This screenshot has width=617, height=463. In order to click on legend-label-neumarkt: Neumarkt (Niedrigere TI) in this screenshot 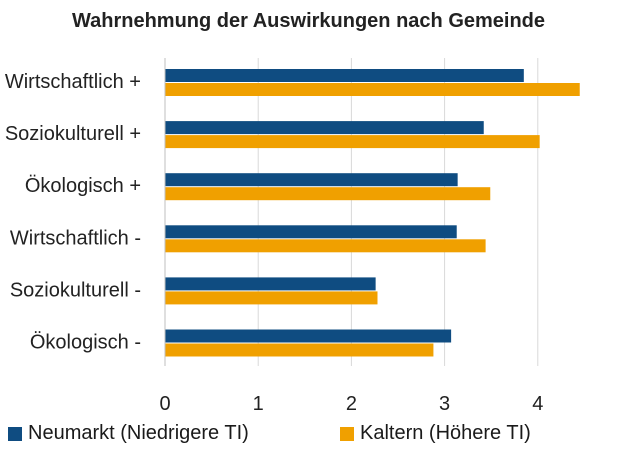, I will do `click(138, 433)`.